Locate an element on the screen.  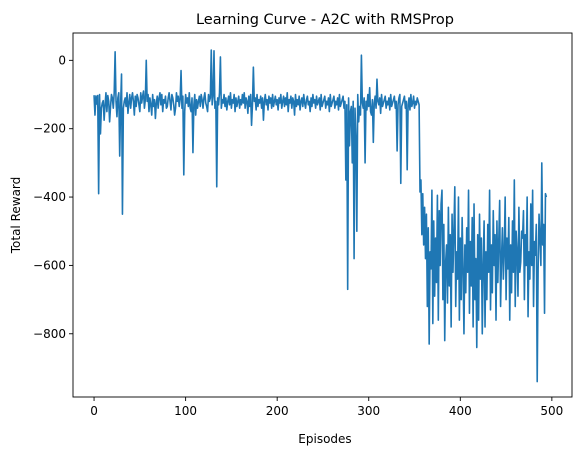
y-tick-label: −800 is located at coordinates (49, 334).